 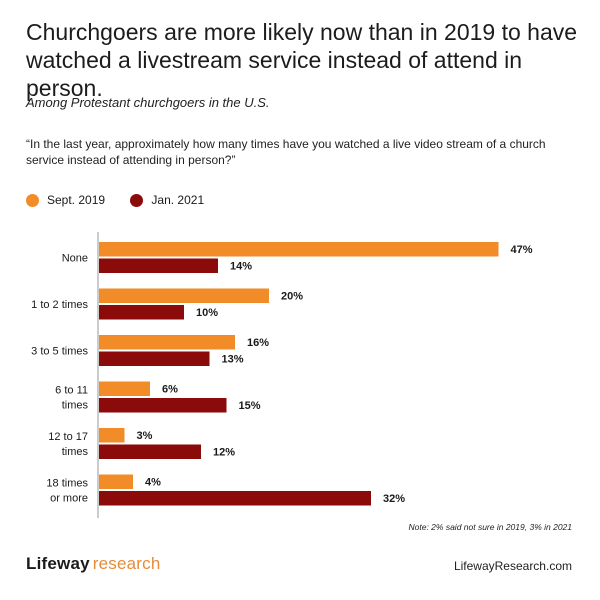 I want to click on data-label-sept-2019: 47%, so click(x=522, y=250).